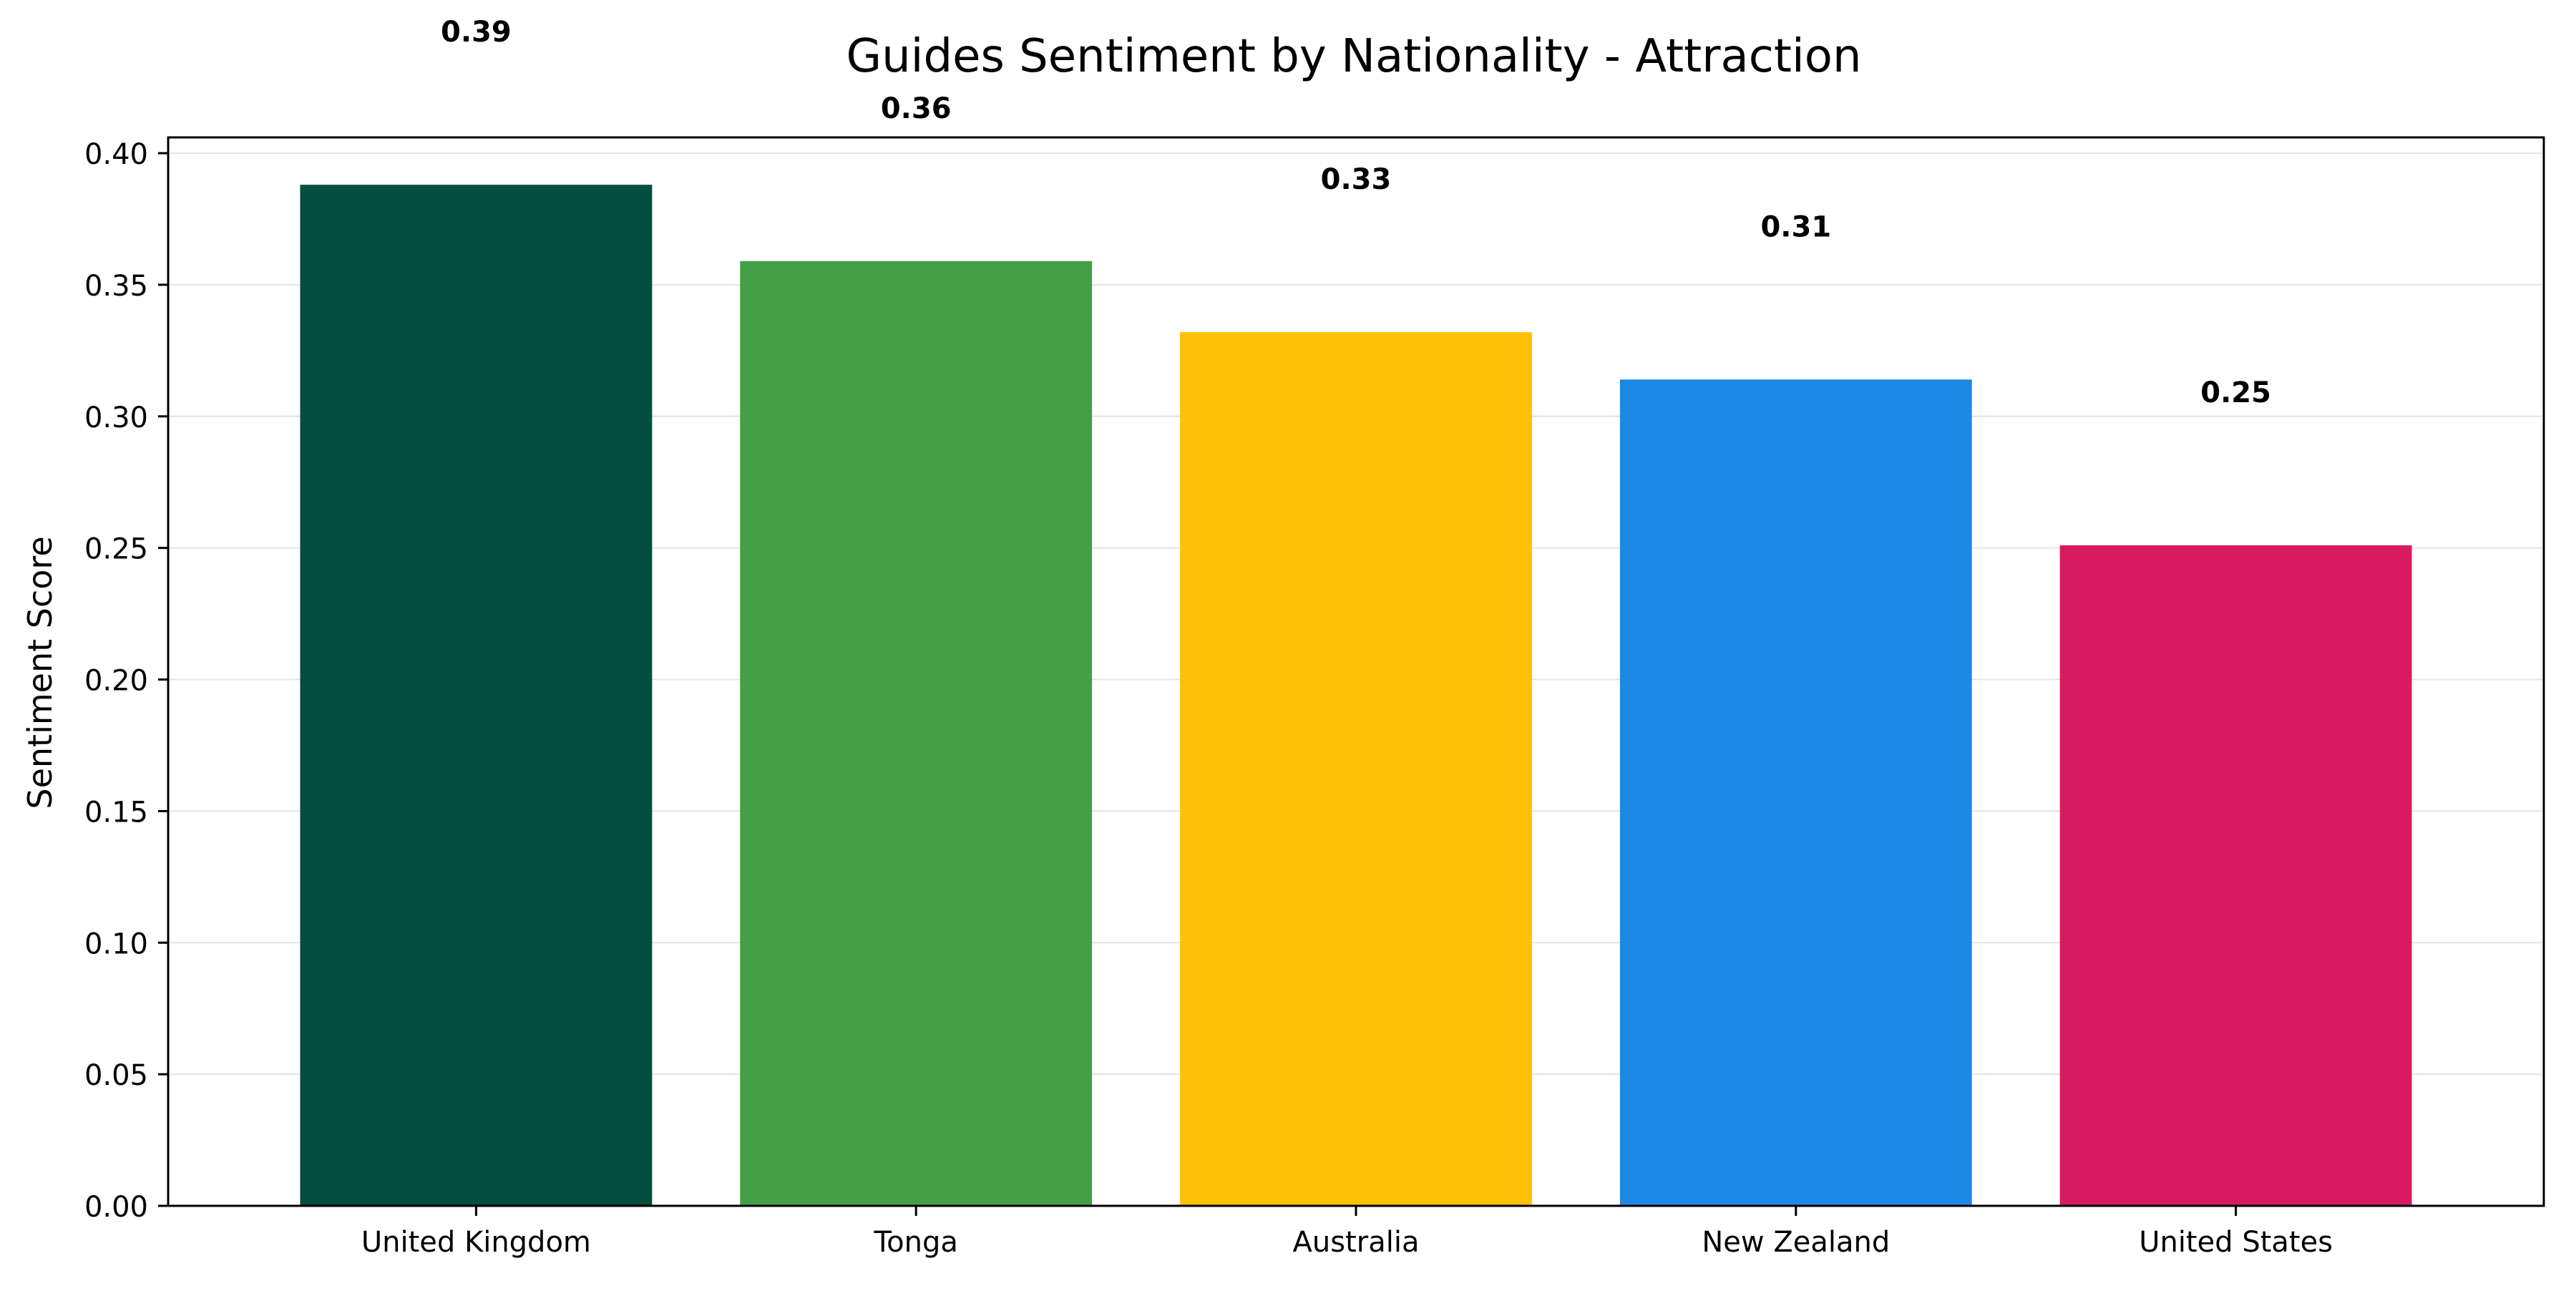 Image resolution: width=2576 pixels, height=1291 pixels. What do you see at coordinates (476, 32) in the screenshot?
I see `bar-value-label: 0.39` at bounding box center [476, 32].